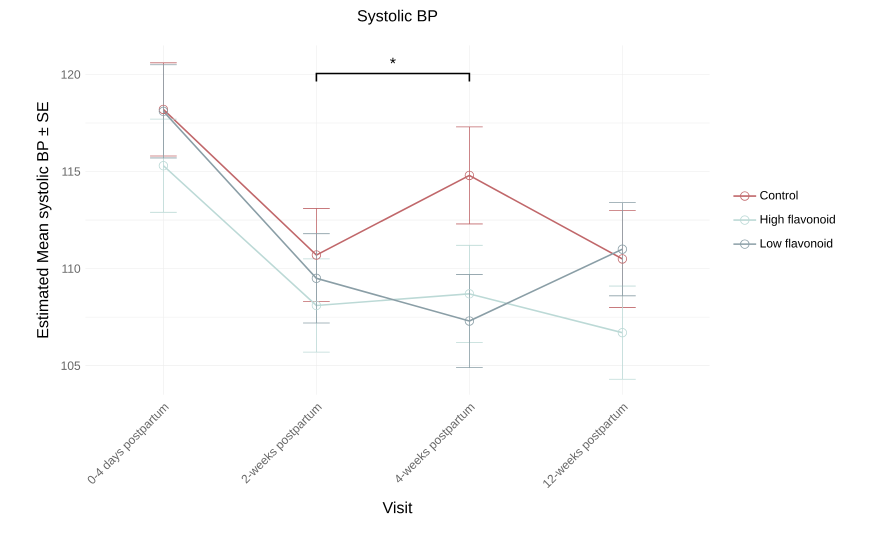 This screenshot has height=546, width=875. What do you see at coordinates (44, 220) in the screenshot?
I see `y-axis-title: Estimated Mean systolic BP ± SE` at bounding box center [44, 220].